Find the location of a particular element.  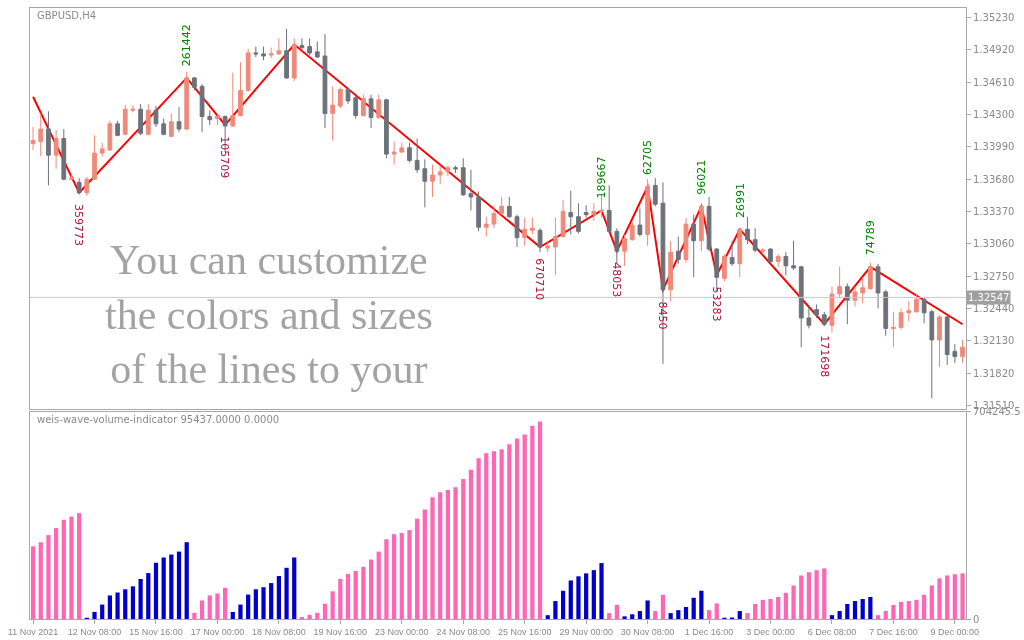

ref-line-label: 1.32547 is located at coordinates (989, 297).